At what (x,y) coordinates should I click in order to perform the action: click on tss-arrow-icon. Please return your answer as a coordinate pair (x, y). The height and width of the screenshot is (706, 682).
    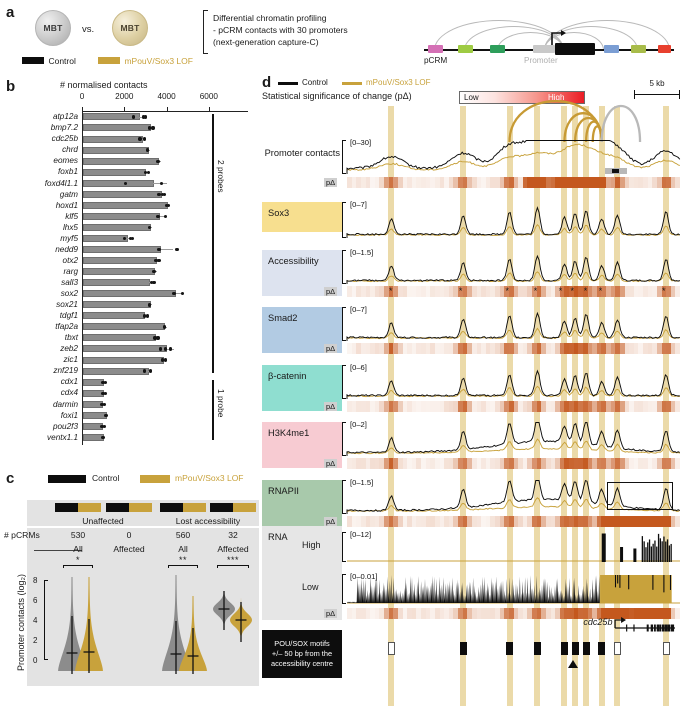
    Looking at the image, I should click on (558, 37).